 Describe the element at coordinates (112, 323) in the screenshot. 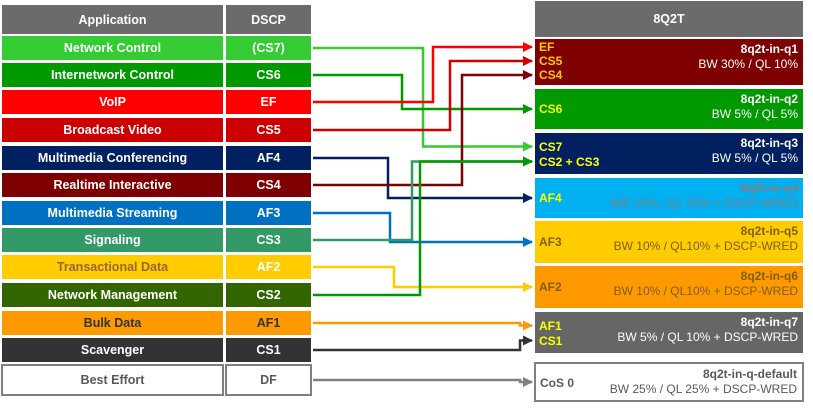

I see `app-cell-bulk-data: Bulk Data` at that location.